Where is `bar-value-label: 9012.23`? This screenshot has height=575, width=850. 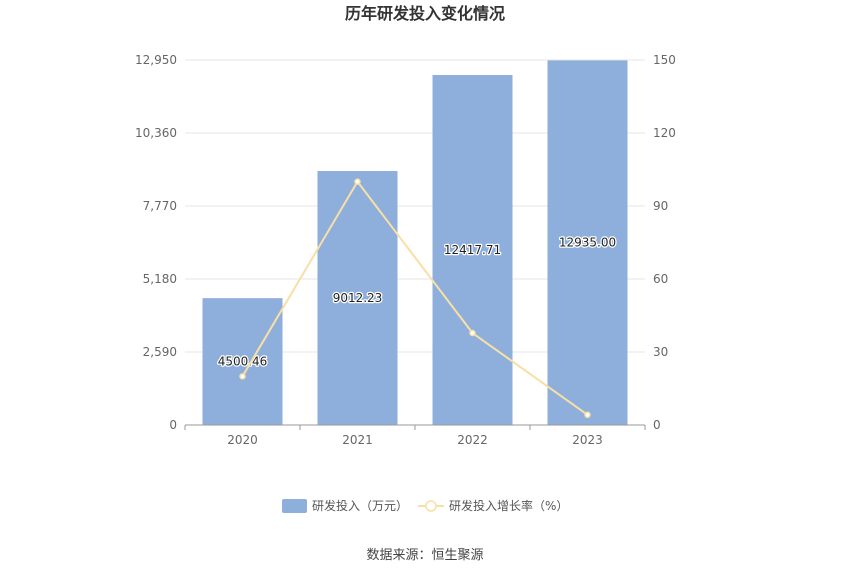 bar-value-label: 9012.23 is located at coordinates (358, 298).